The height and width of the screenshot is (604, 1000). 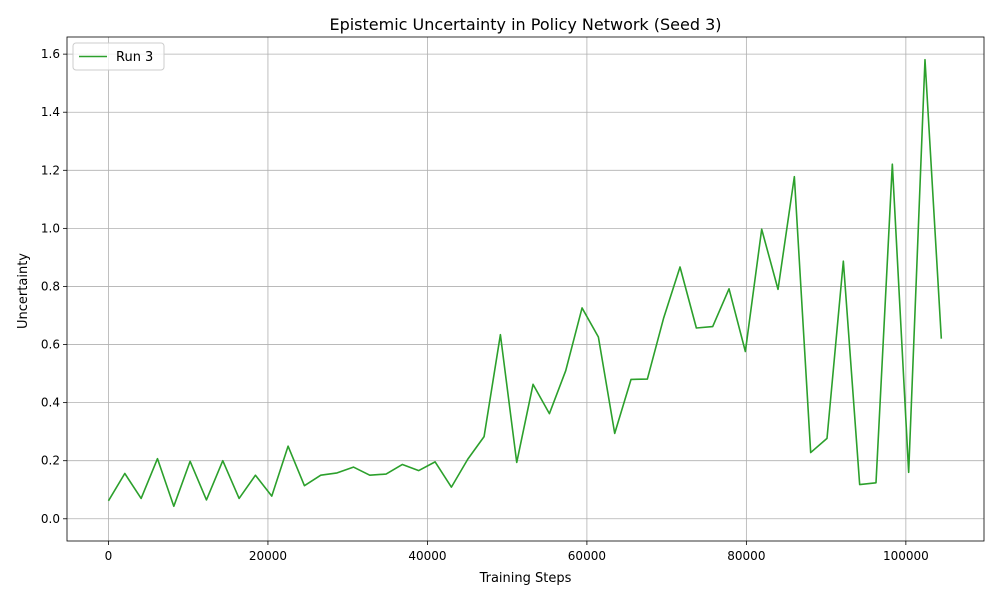 What do you see at coordinates (50, 345) in the screenshot?
I see `y-tick-label: 0.6` at bounding box center [50, 345].